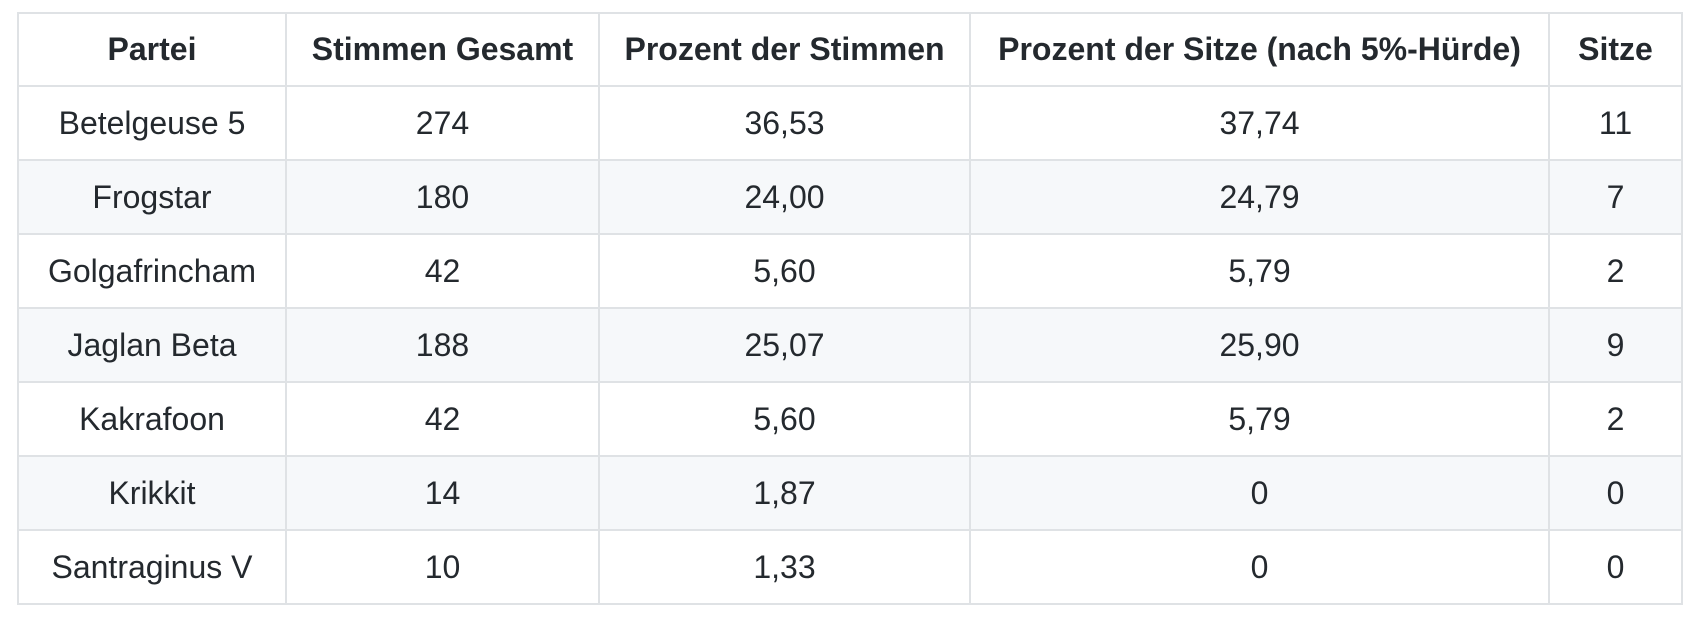  Describe the element at coordinates (442, 567) in the screenshot. I see `cell-stimmen-gesamt: 10` at that location.